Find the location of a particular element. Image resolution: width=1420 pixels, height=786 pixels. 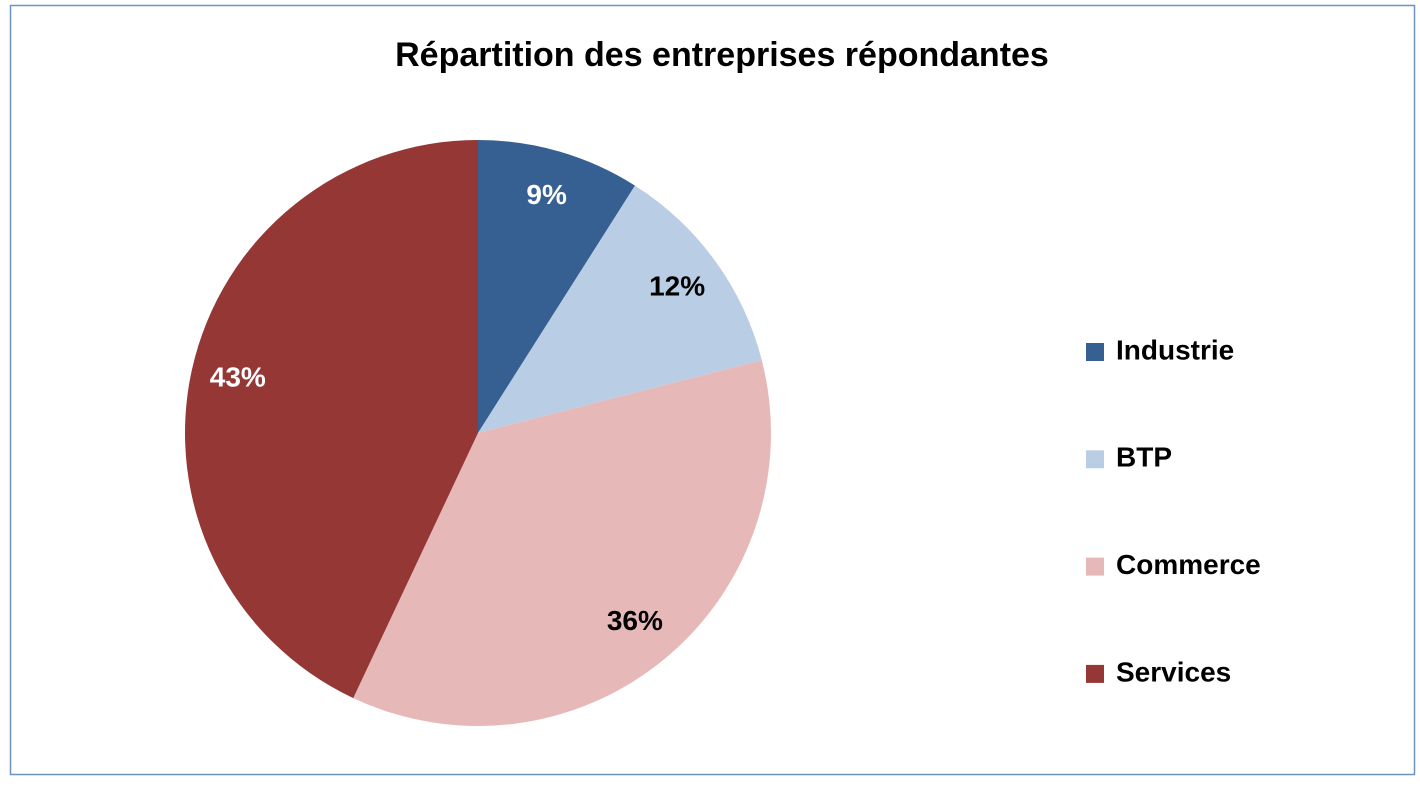

legend-label: BTP is located at coordinates (1144, 457).